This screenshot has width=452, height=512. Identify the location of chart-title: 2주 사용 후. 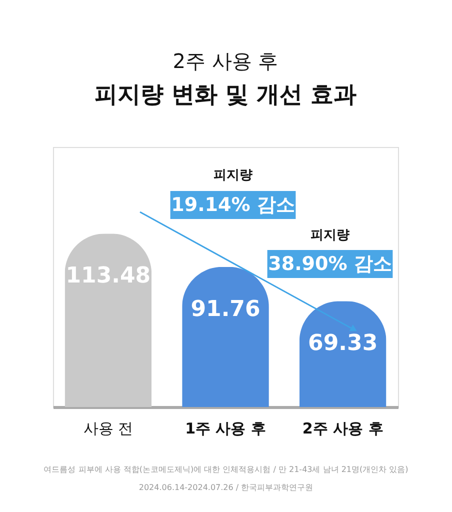
(225, 61).